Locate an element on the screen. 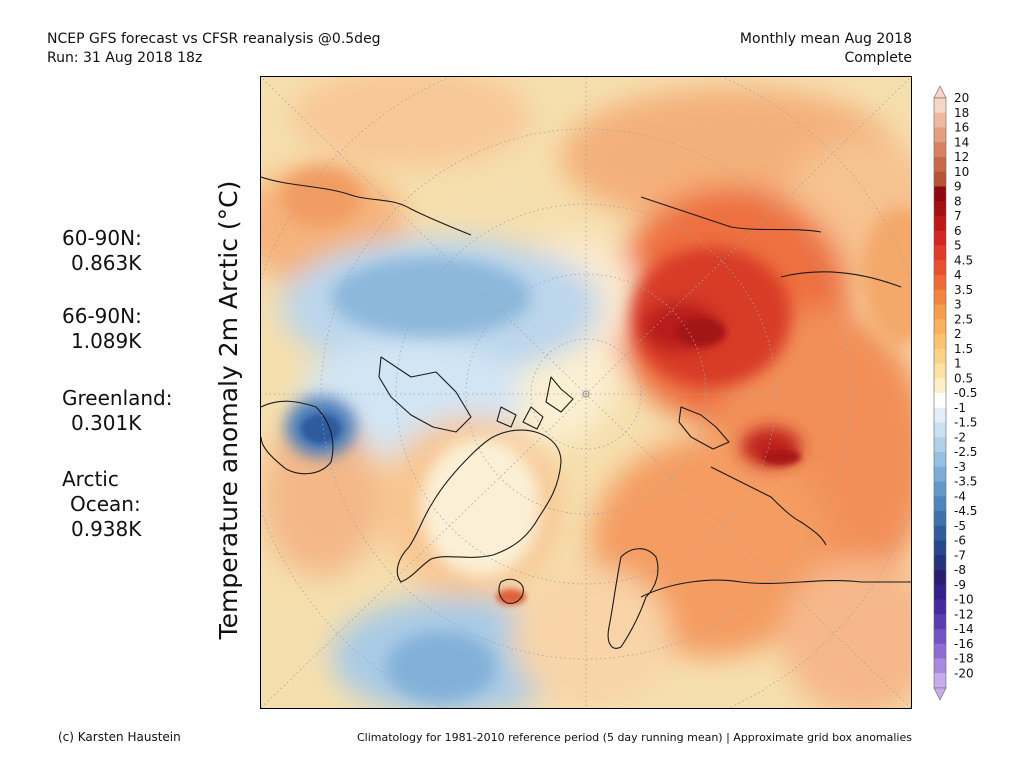 This screenshot has width=1024, height=768. legend-tick-label: 10 is located at coordinates (961, 172).